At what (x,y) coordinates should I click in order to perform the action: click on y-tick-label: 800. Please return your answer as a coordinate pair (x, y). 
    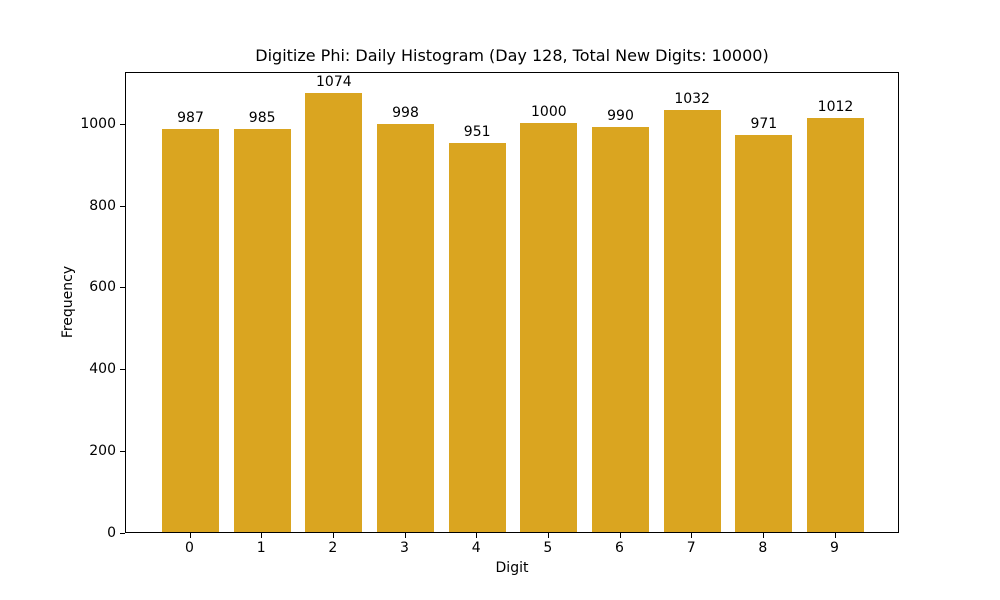
    Looking at the image, I should click on (102, 205).